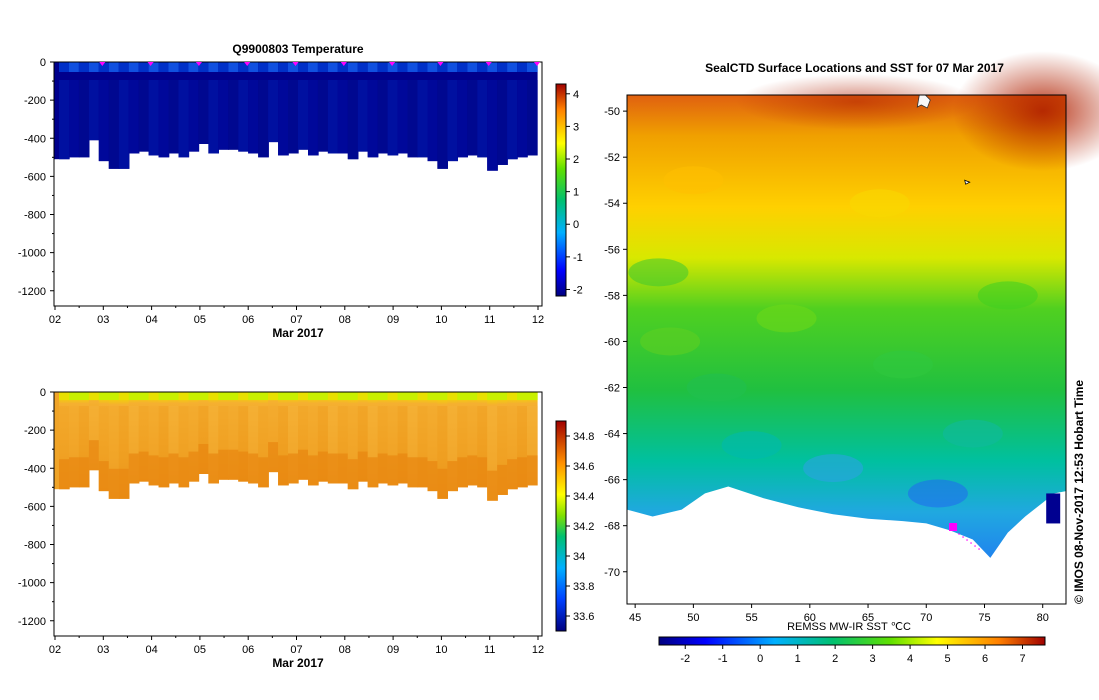 The image size is (1099, 700). I want to click on x-tick-label: 60, so click(810, 618).